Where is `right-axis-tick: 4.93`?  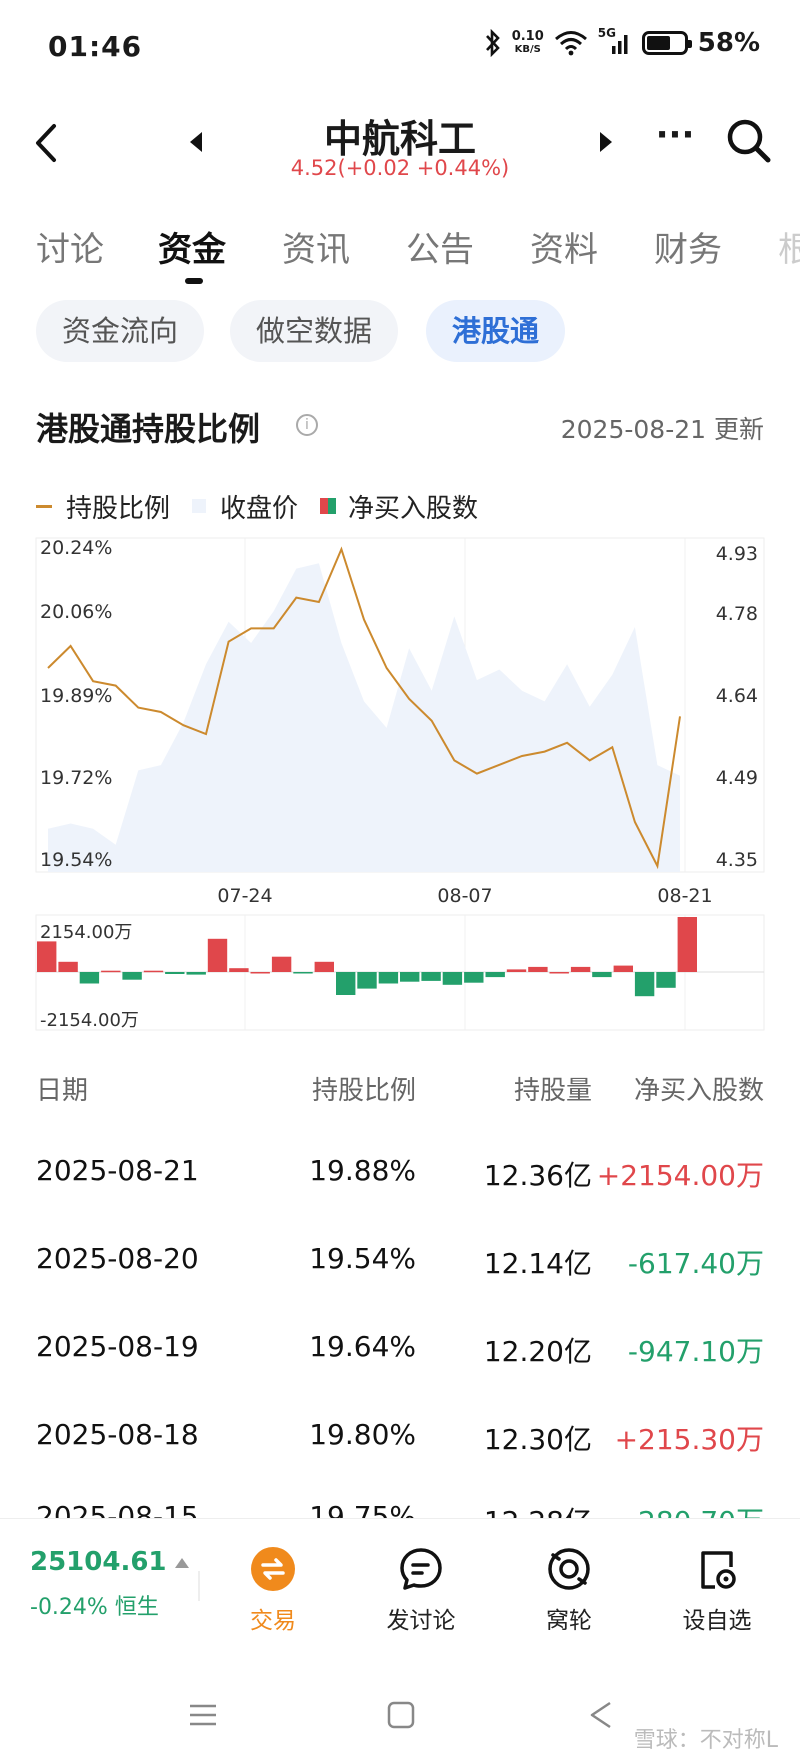 right-axis-tick: 4.93 is located at coordinates (737, 554).